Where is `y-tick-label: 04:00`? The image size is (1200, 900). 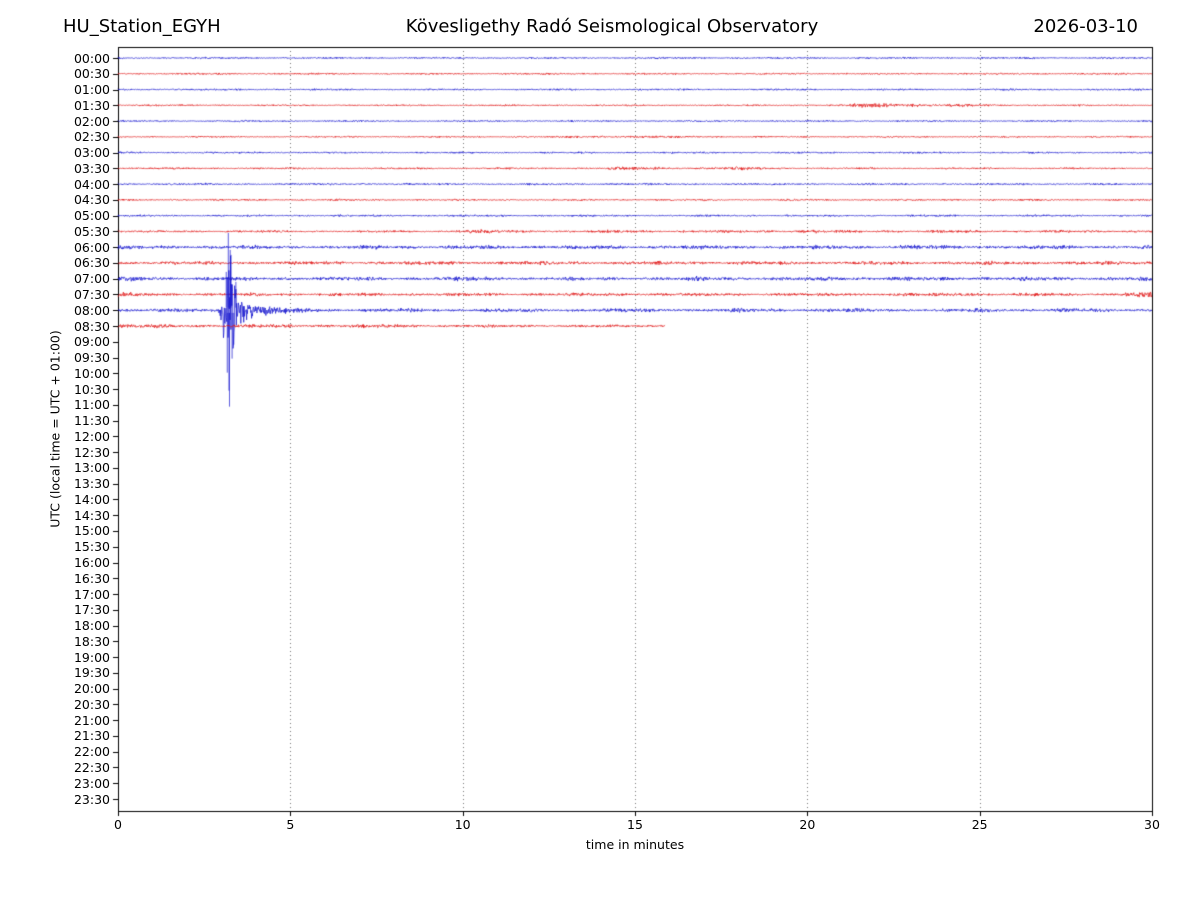 y-tick-label: 04:00 is located at coordinates (91, 184).